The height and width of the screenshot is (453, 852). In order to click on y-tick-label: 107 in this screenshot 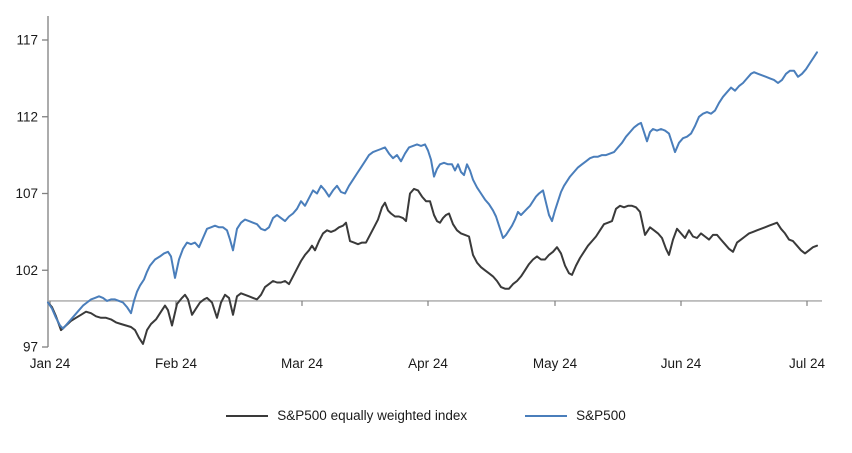, I will do `click(26, 193)`.